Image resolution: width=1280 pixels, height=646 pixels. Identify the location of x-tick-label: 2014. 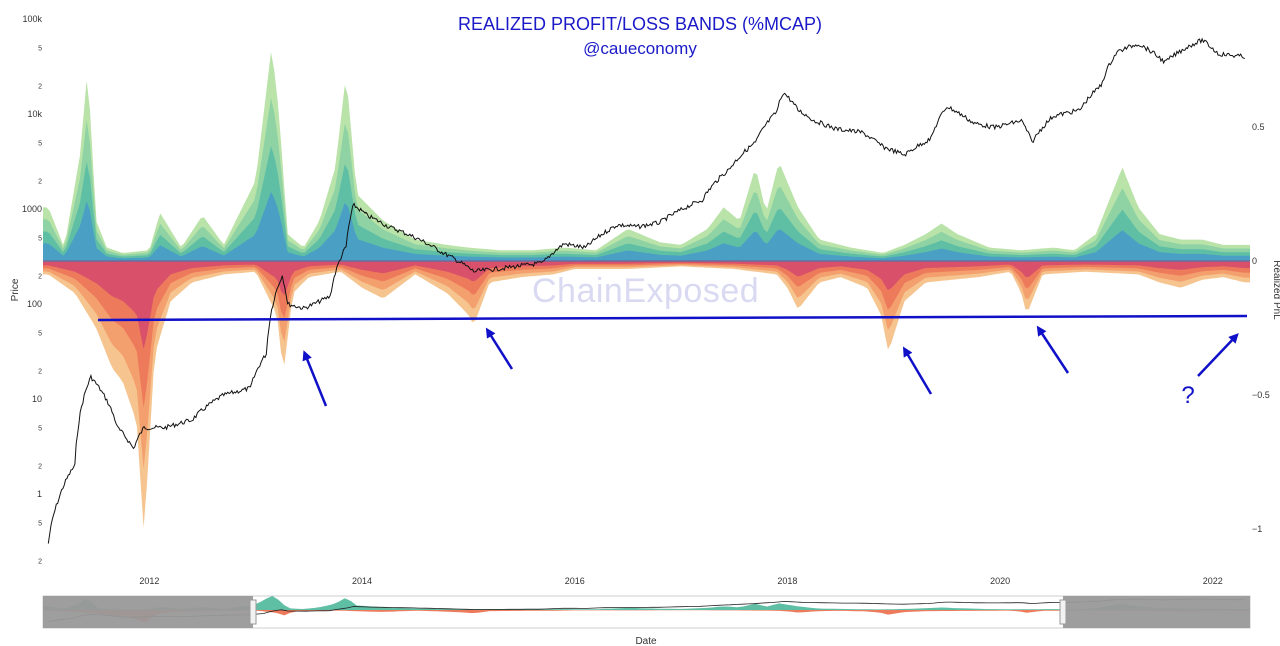
(362, 581).